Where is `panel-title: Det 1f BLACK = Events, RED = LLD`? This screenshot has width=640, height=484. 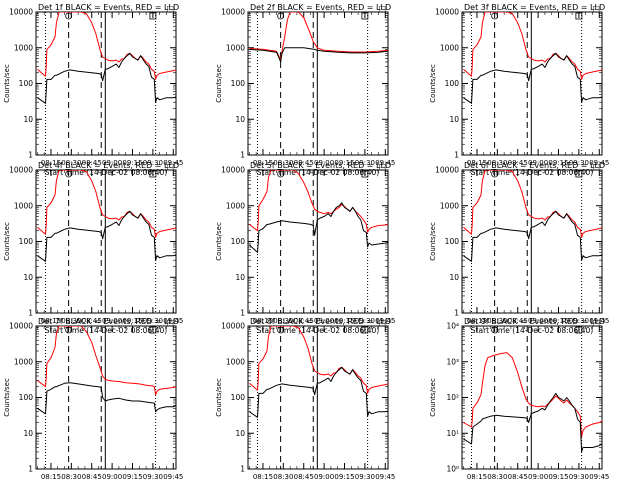 panel-title: Det 1f BLACK = Events, RED = LLD is located at coordinates (108, 7).